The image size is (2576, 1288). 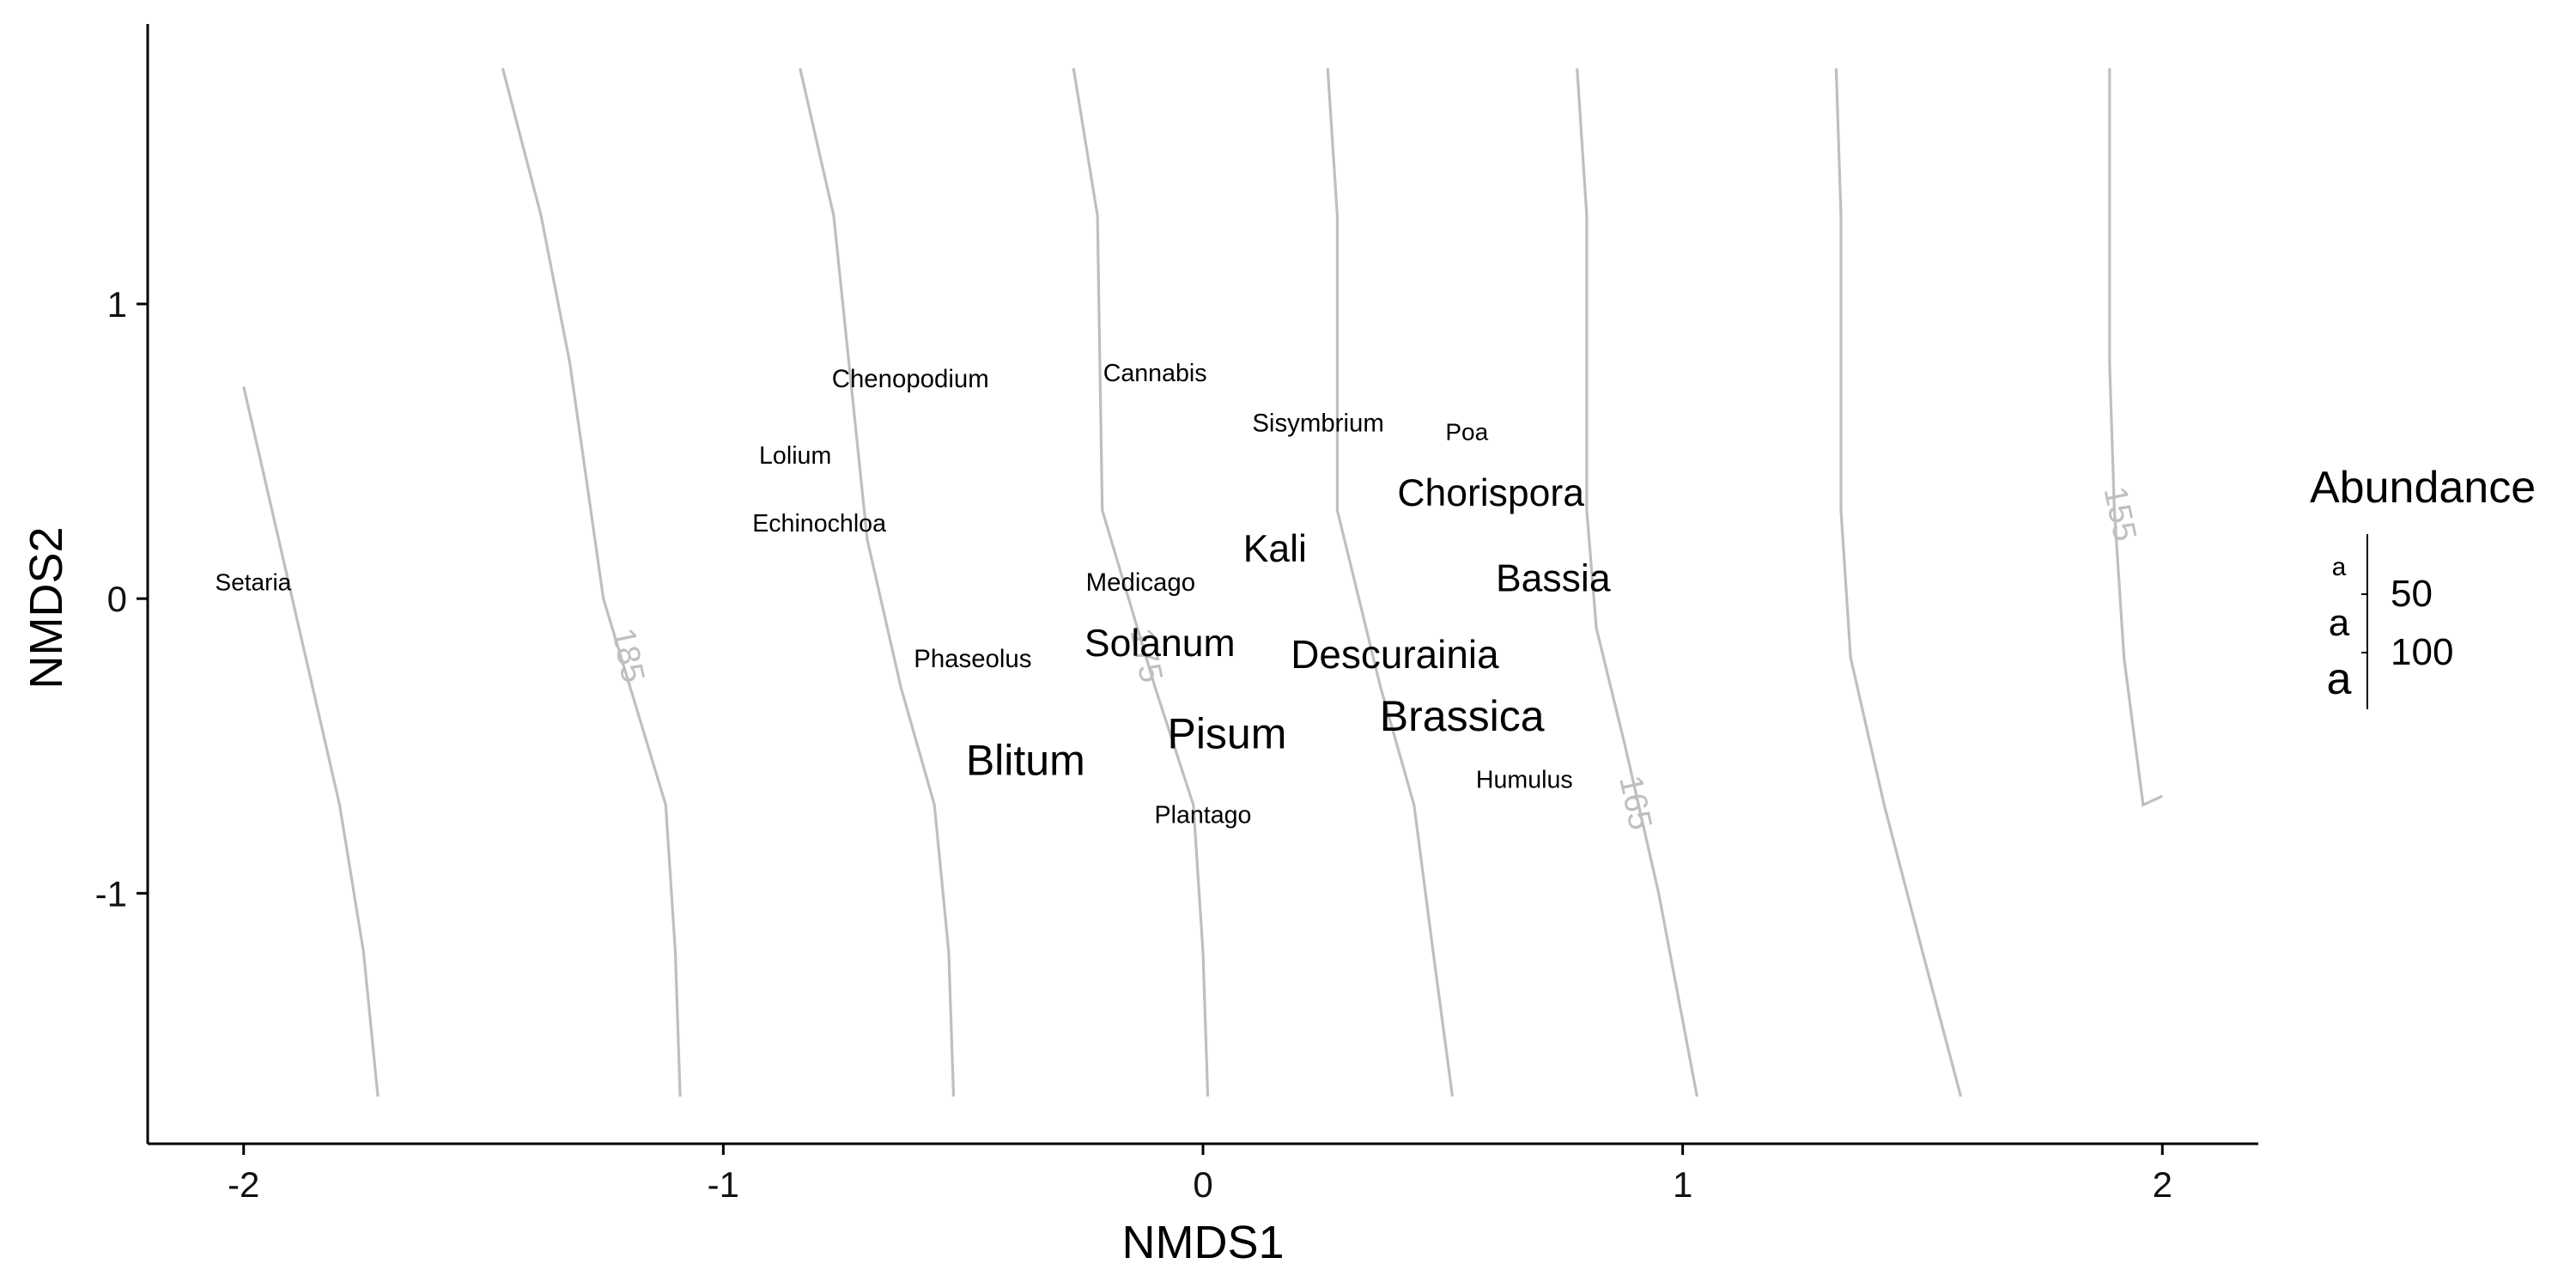 What do you see at coordinates (910, 379) in the screenshot?
I see `species-label: Chenopodium` at bounding box center [910, 379].